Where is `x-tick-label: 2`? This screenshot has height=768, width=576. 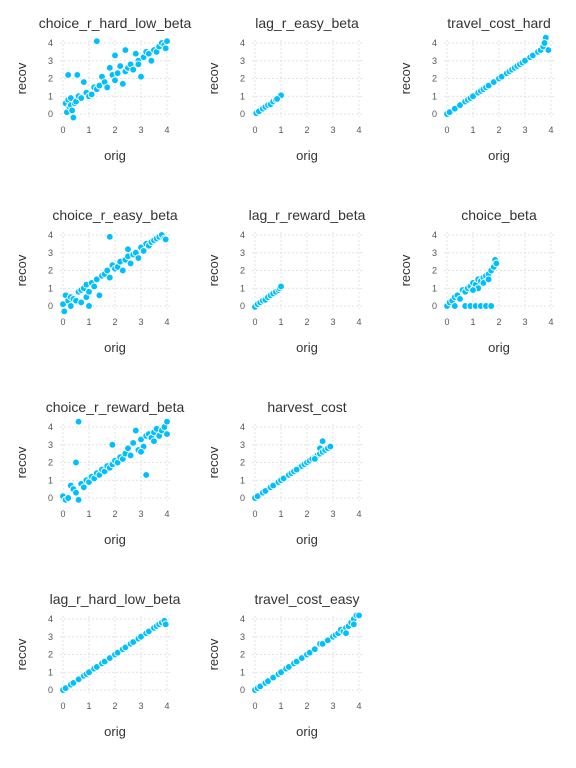 x-tick-label: 2 is located at coordinates (498, 322).